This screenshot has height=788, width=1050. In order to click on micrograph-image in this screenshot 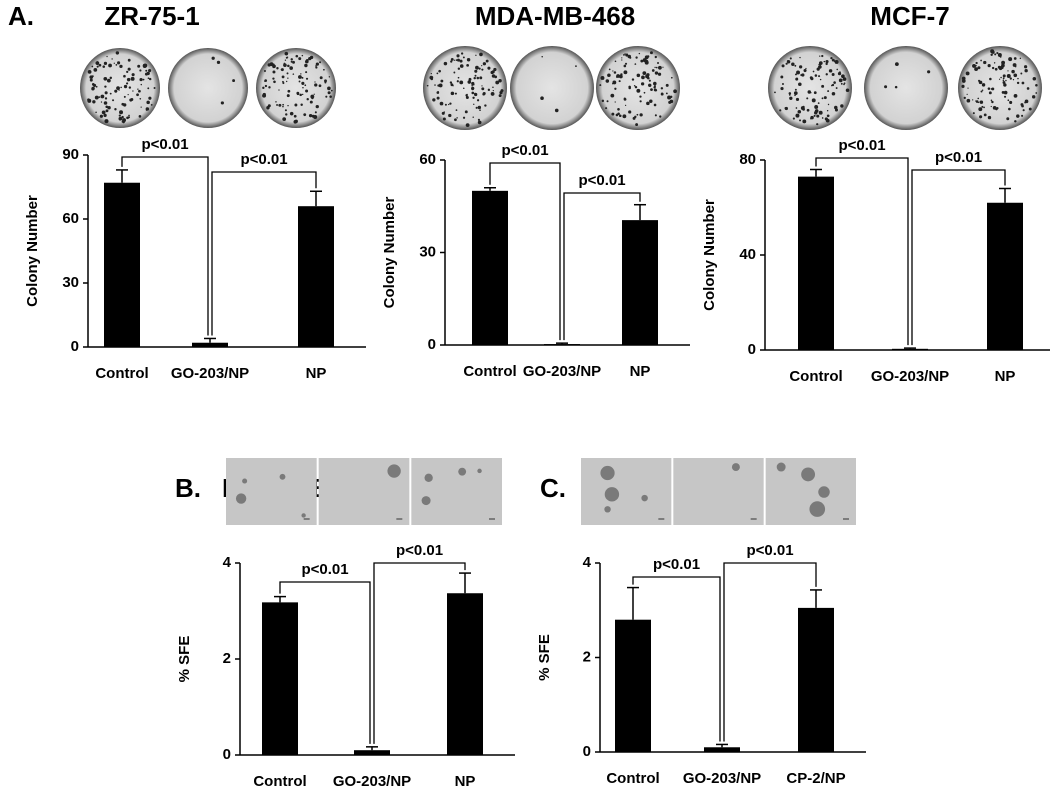, I will do `click(626, 491)`.